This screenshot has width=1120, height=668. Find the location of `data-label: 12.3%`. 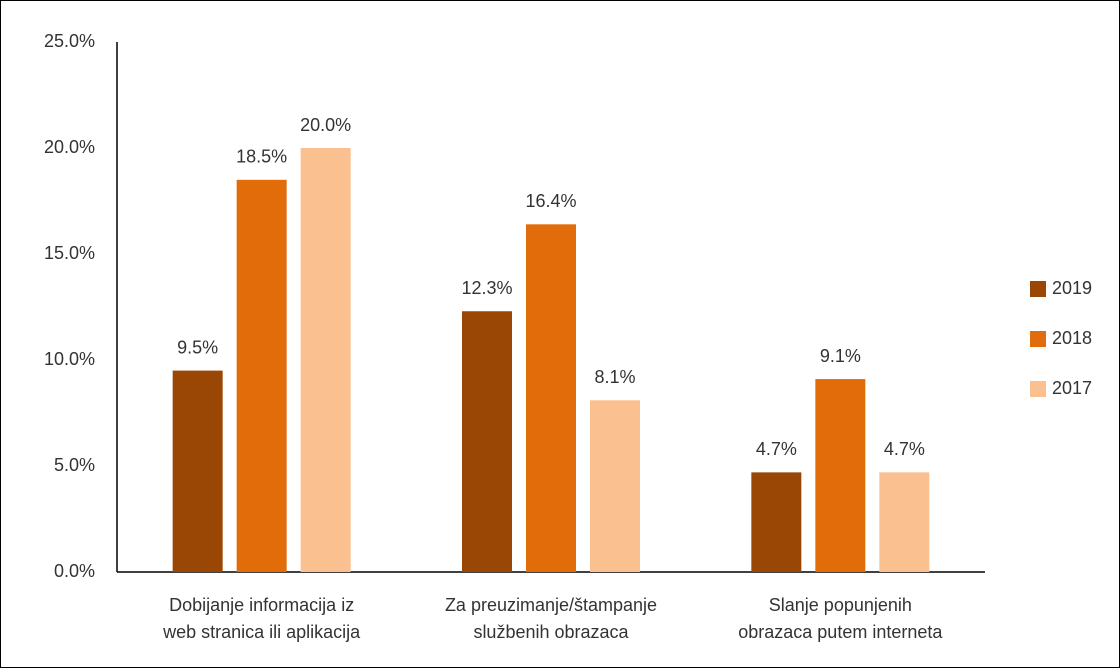

data-label: 12.3% is located at coordinates (486, 288).